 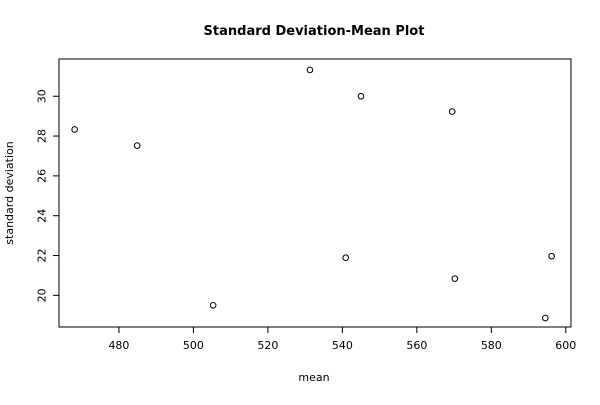 What do you see at coordinates (193, 345) in the screenshot?
I see `x-tick-label: 500` at bounding box center [193, 345].